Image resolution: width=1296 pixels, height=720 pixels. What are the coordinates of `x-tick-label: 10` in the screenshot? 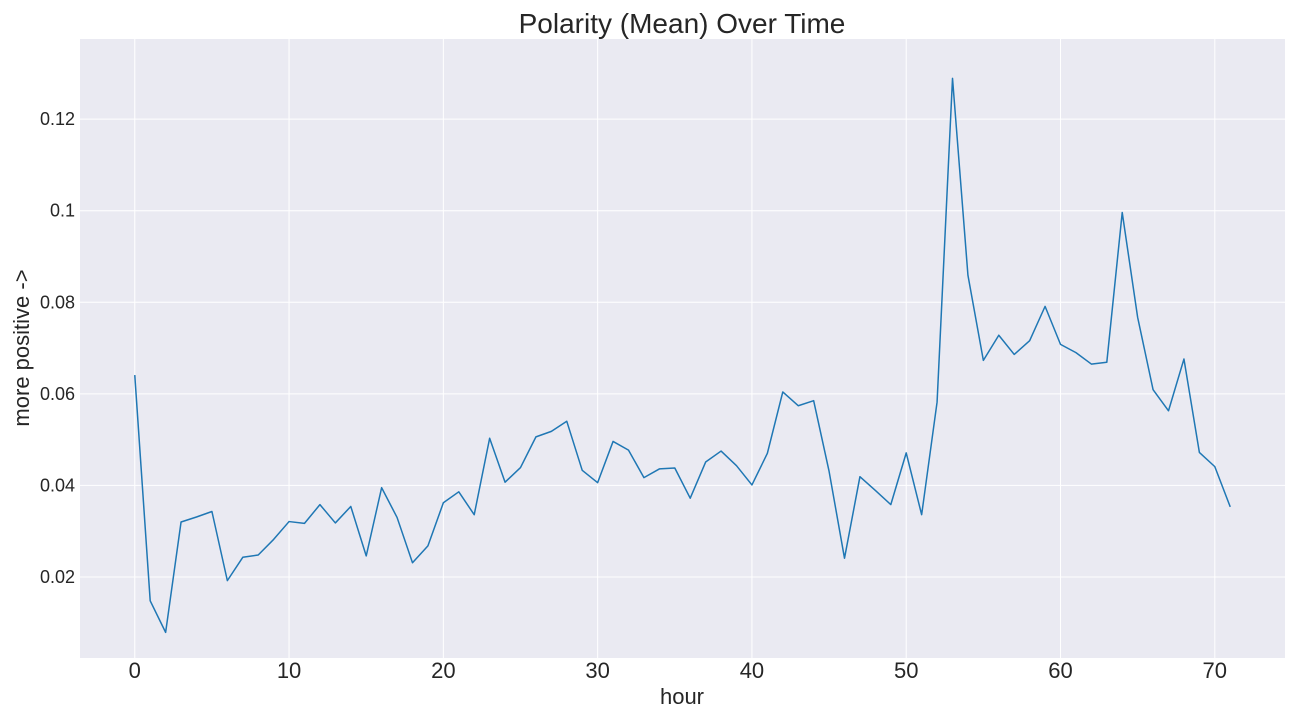 It's located at (289, 670).